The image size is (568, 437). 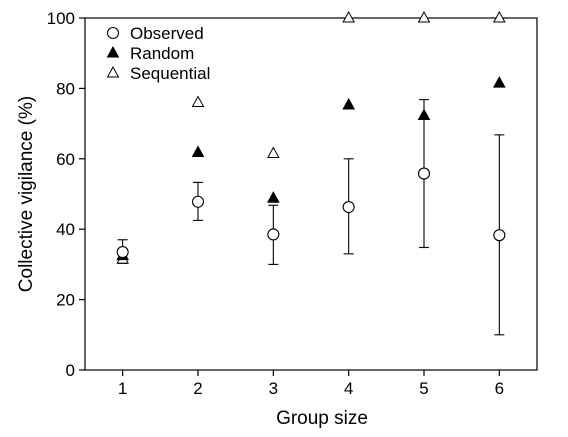 I want to click on legend-marker-sequential, so click(x=113, y=71).